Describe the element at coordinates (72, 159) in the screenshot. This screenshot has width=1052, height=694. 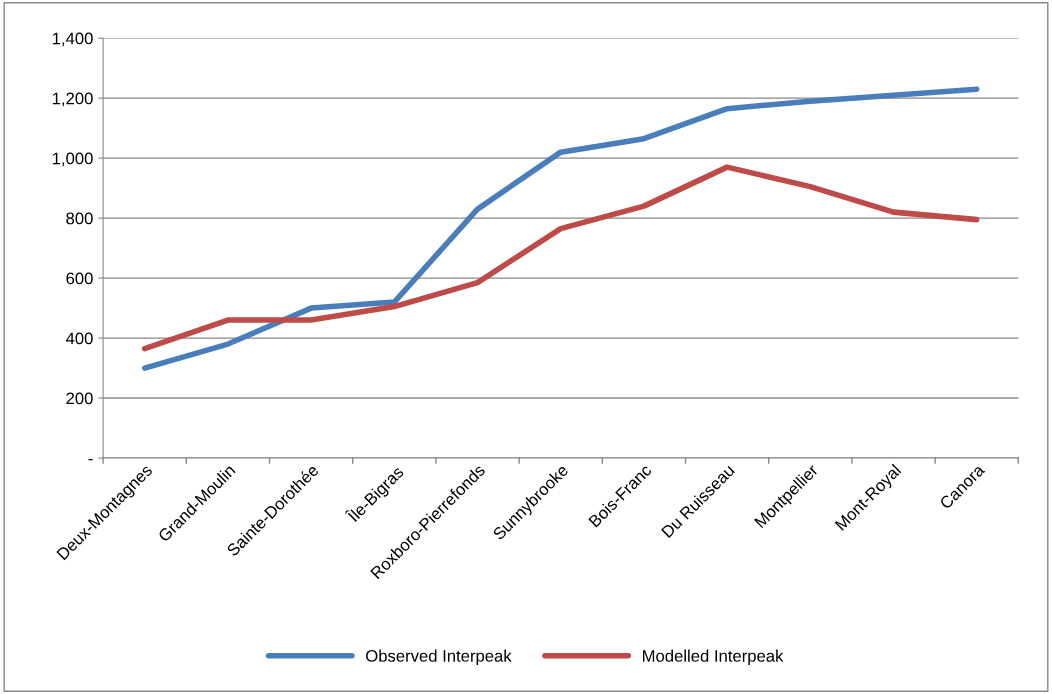
I see `y-tick-label: 1,000` at that location.